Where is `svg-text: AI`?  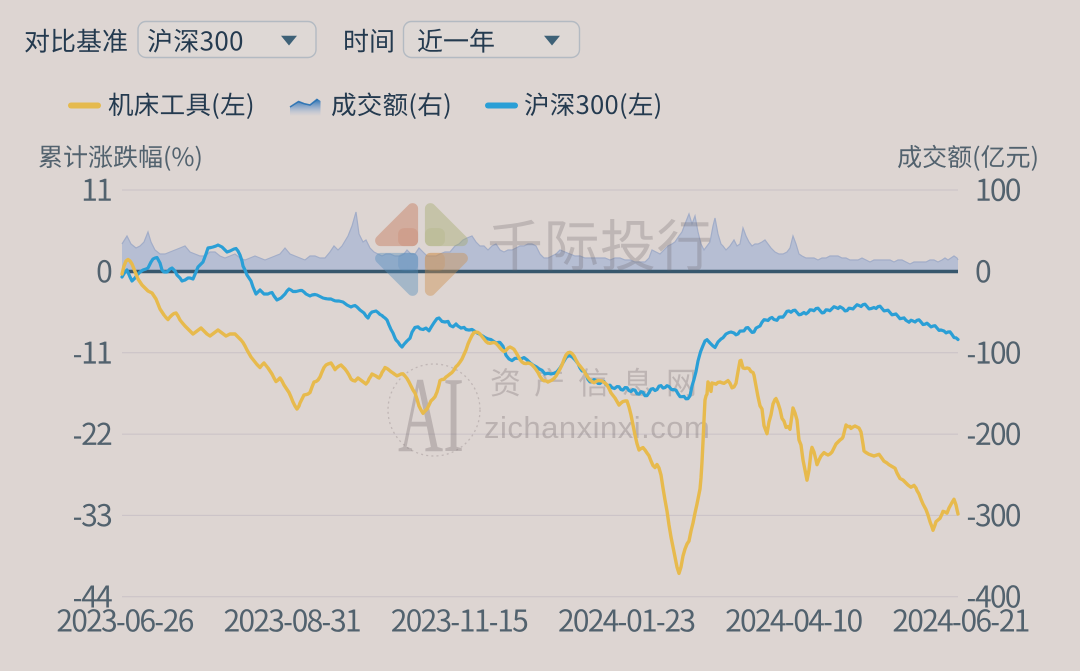 svg-text: AI is located at coordinates (431, 415).